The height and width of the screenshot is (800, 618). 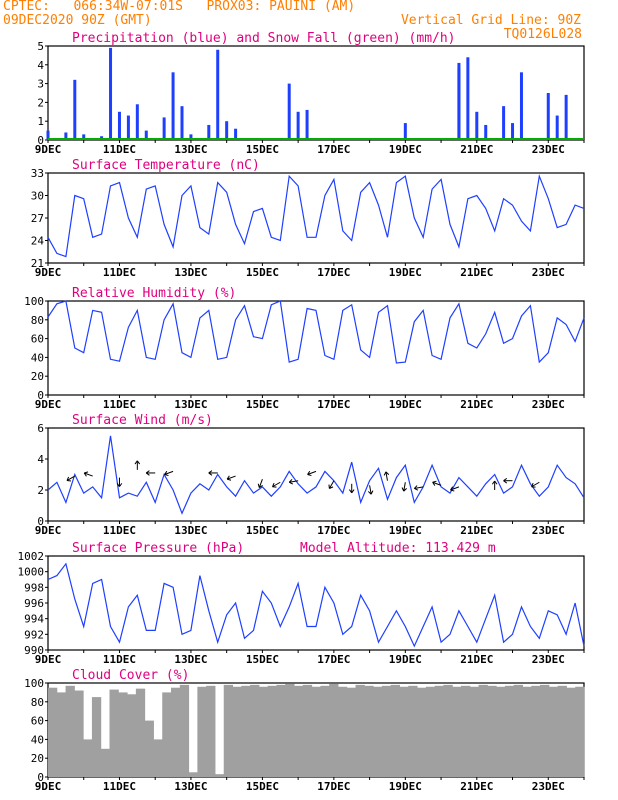 What do you see at coordinates (316, 474) in the screenshot?
I see `wind-frame` at bounding box center [316, 474].